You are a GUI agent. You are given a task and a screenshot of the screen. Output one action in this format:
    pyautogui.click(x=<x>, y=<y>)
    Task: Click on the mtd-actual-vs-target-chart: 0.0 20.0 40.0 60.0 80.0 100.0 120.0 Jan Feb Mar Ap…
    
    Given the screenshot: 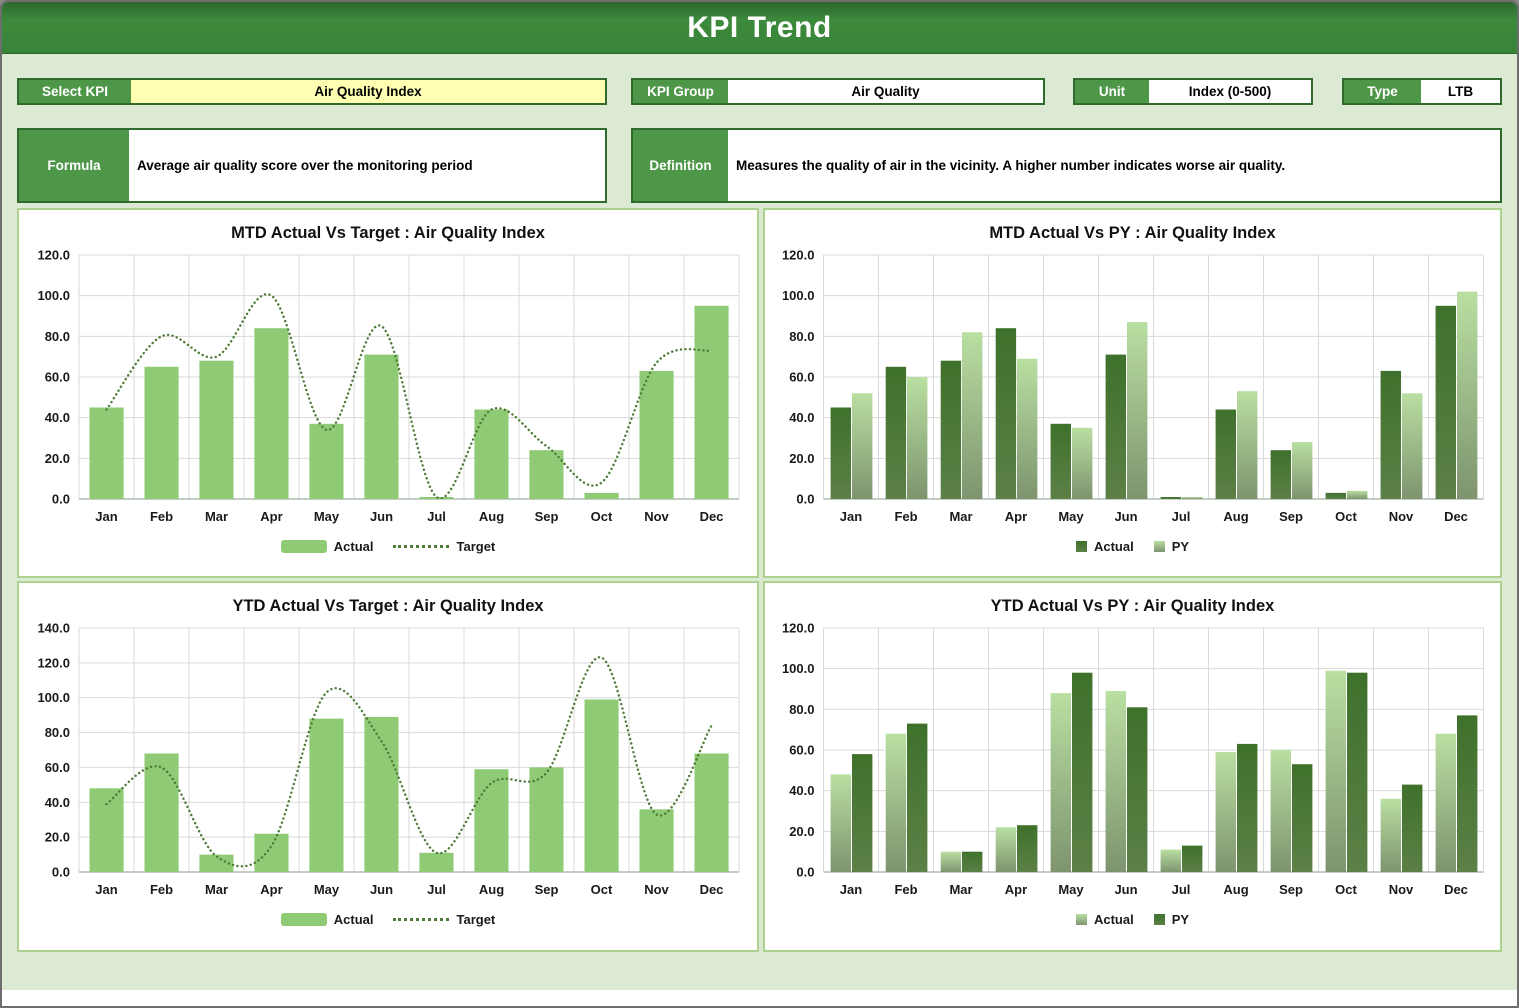 What is the action you would take?
    pyautogui.click(x=388, y=386)
    